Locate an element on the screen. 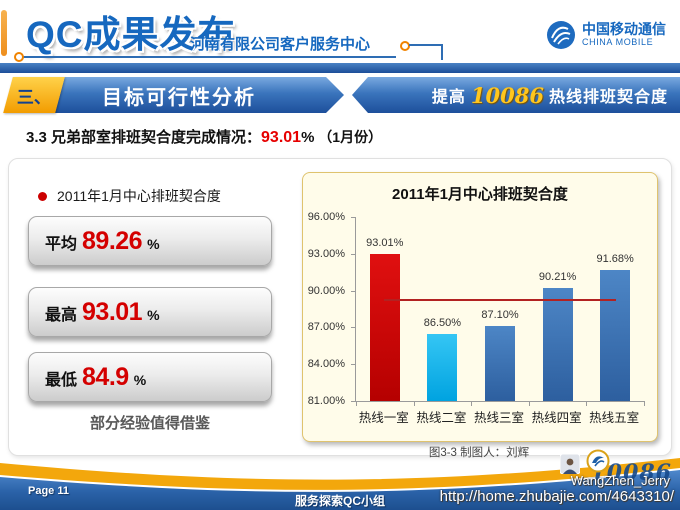 The width and height of the screenshot is (680, 510). footer-swoosh is located at coordinates (340, 484).